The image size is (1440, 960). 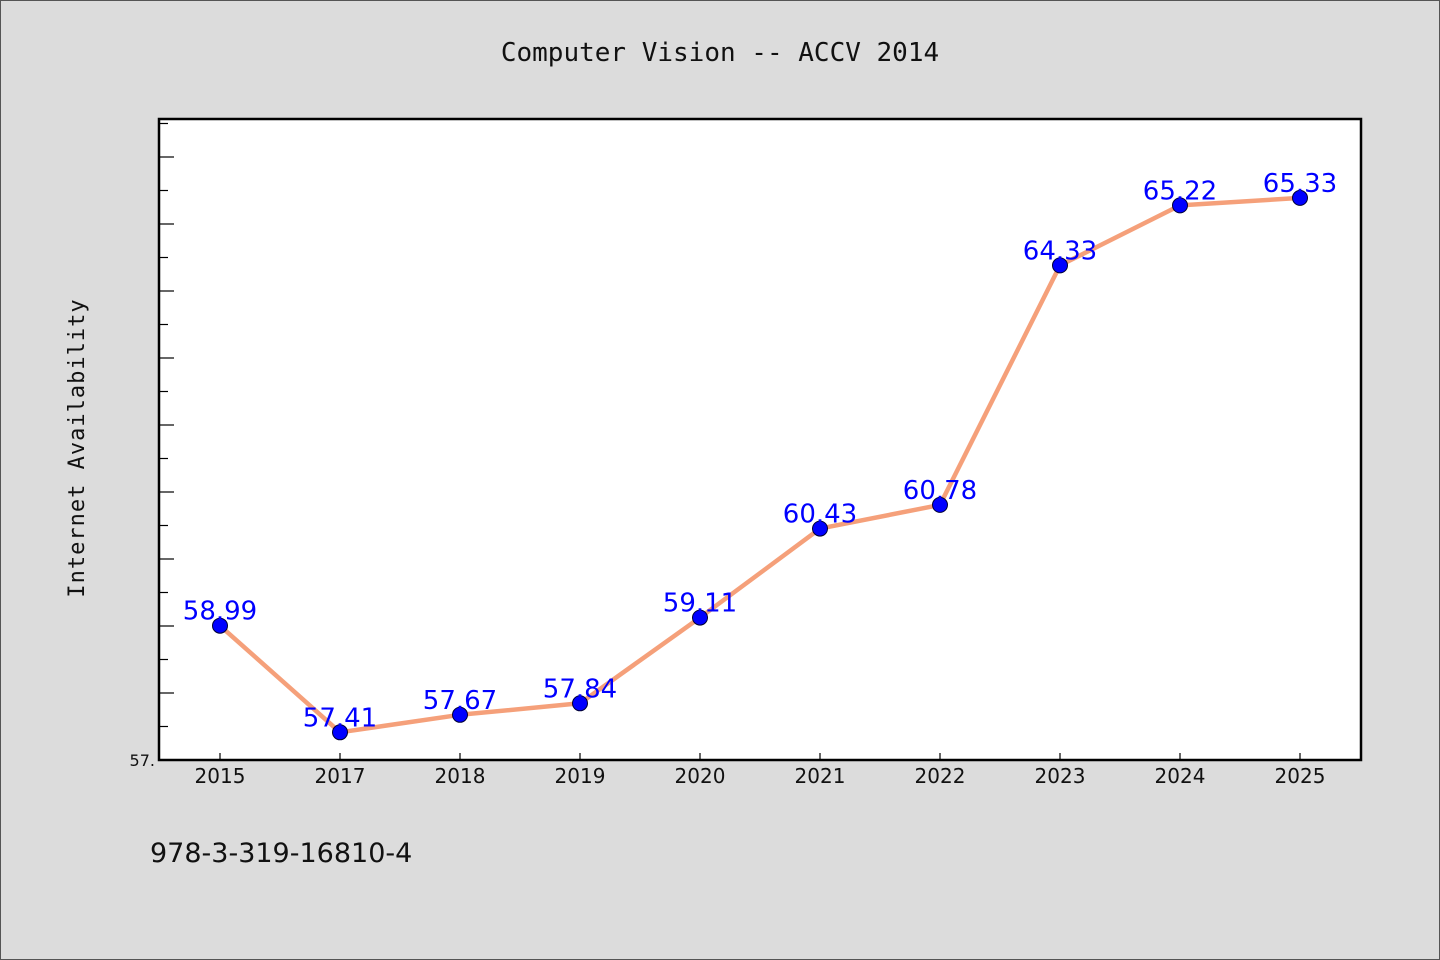 I want to click on data-label: 60.43, so click(x=820, y=515).